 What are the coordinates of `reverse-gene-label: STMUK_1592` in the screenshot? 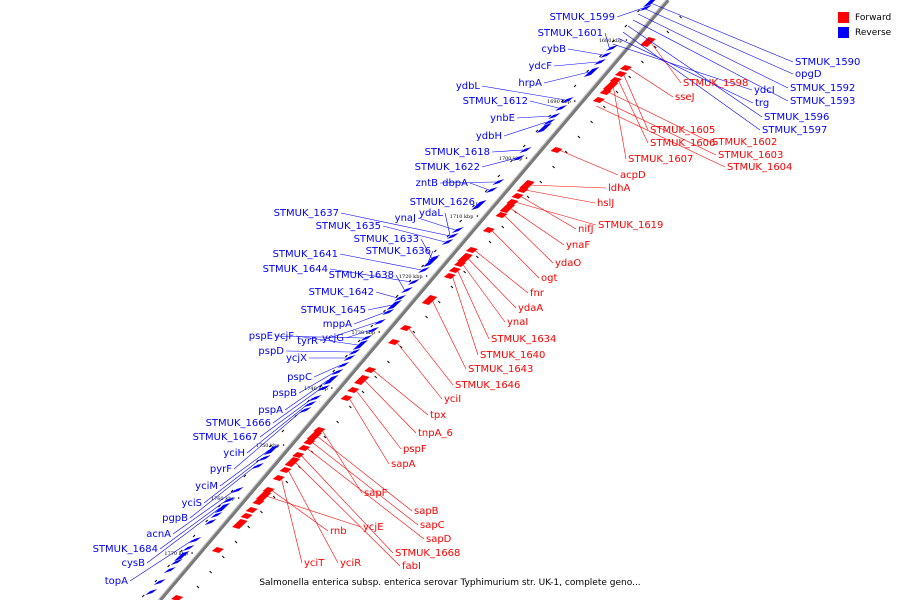 It's located at (822, 88).